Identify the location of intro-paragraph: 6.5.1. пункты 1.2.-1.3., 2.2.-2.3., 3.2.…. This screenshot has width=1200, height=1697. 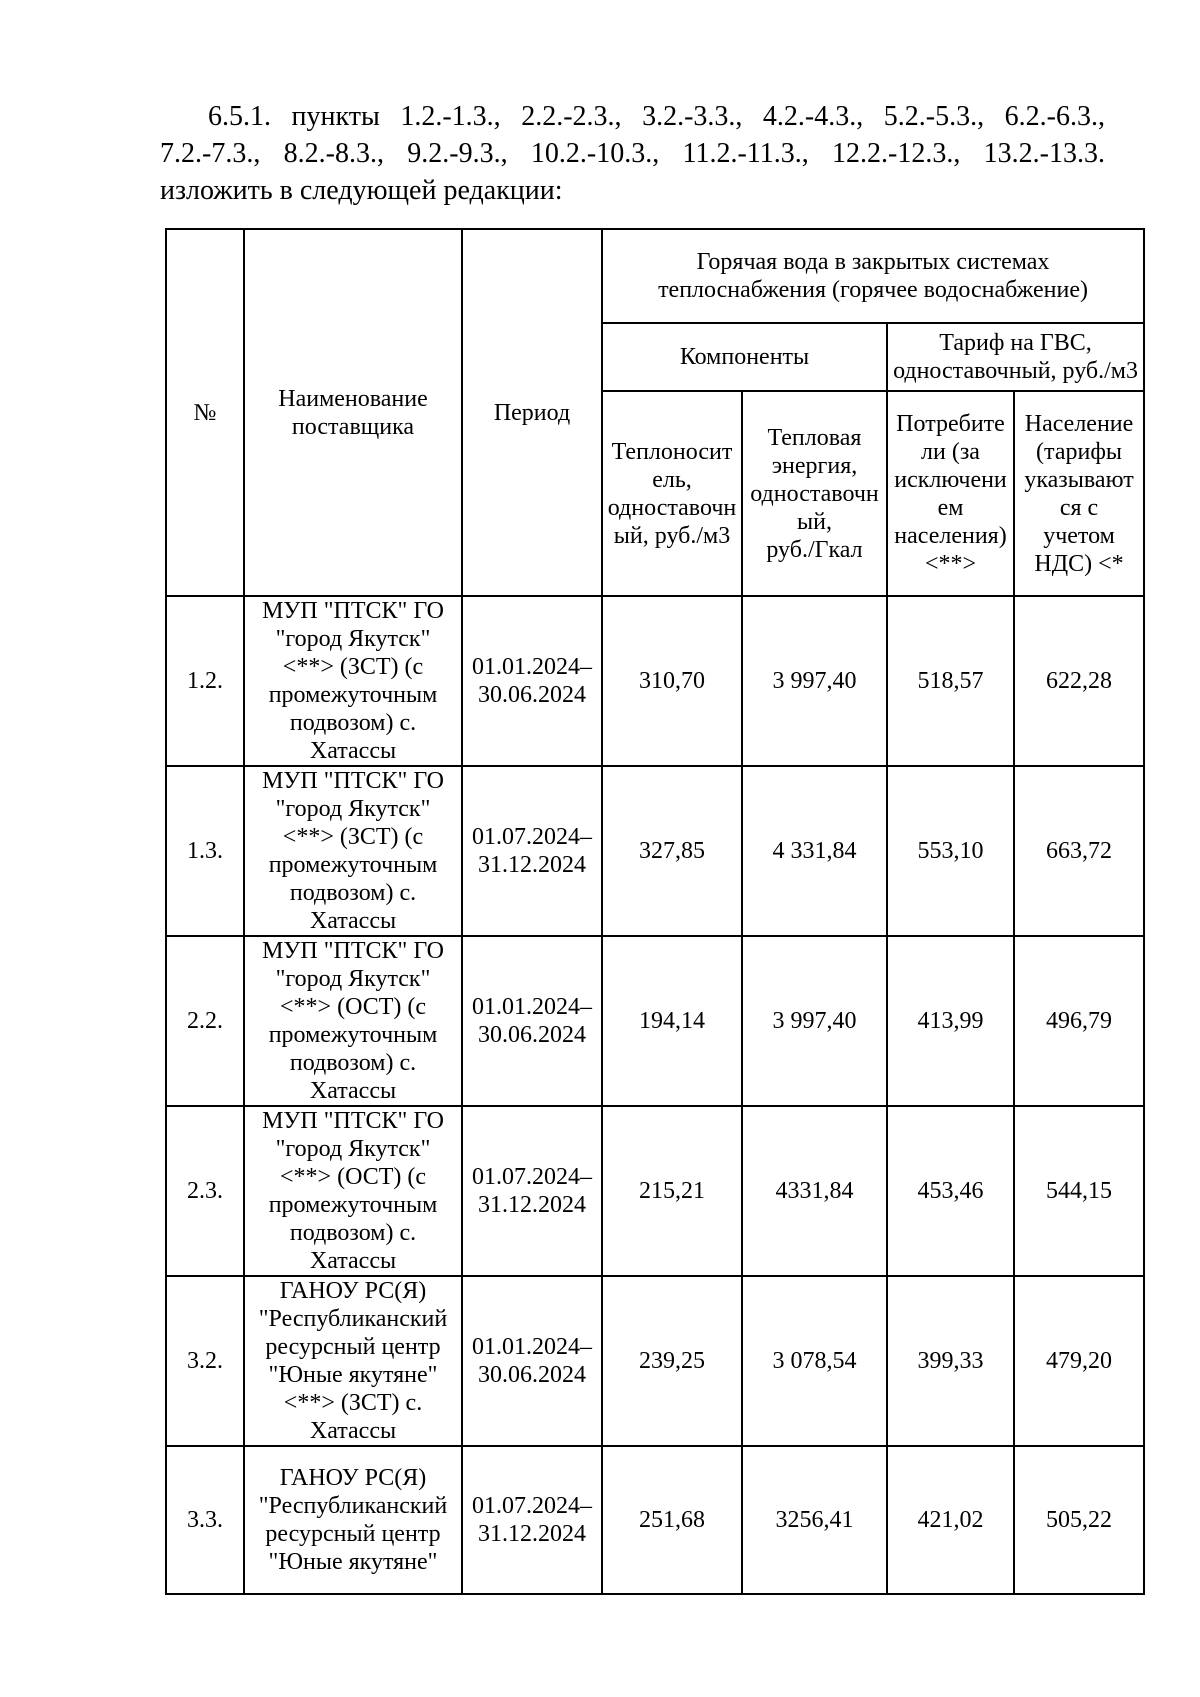
(632, 153).